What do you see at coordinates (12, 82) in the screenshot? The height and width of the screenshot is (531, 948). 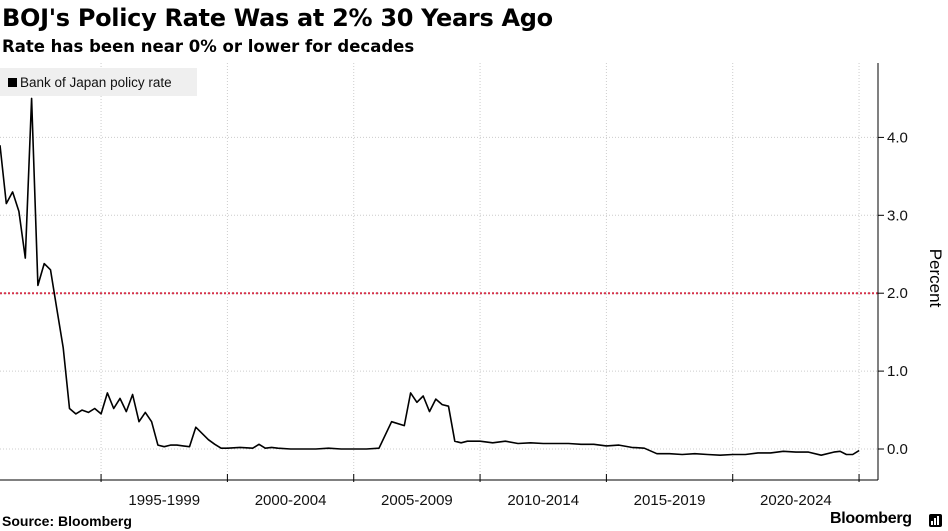 I see `legend-swatch` at bounding box center [12, 82].